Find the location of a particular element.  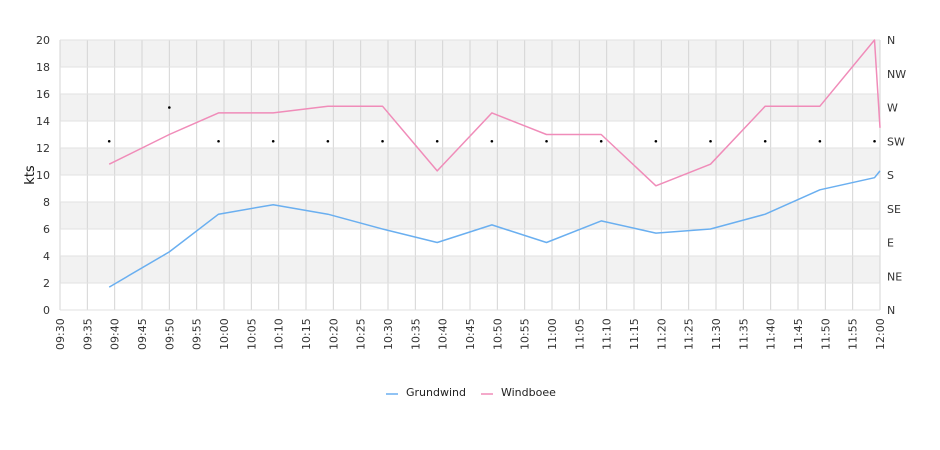

x-tick-label: 11:15 is located at coordinates (634, 334).